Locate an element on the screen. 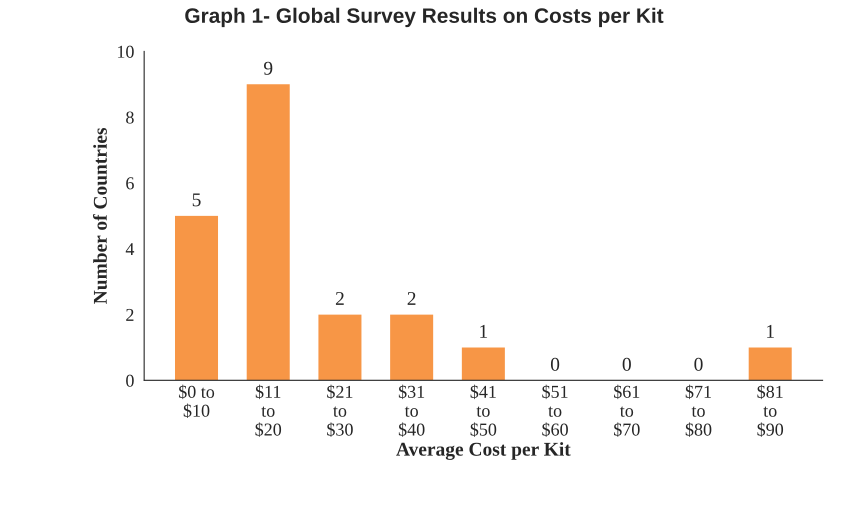 This screenshot has width=848, height=514. data-label: 5 is located at coordinates (196, 199).